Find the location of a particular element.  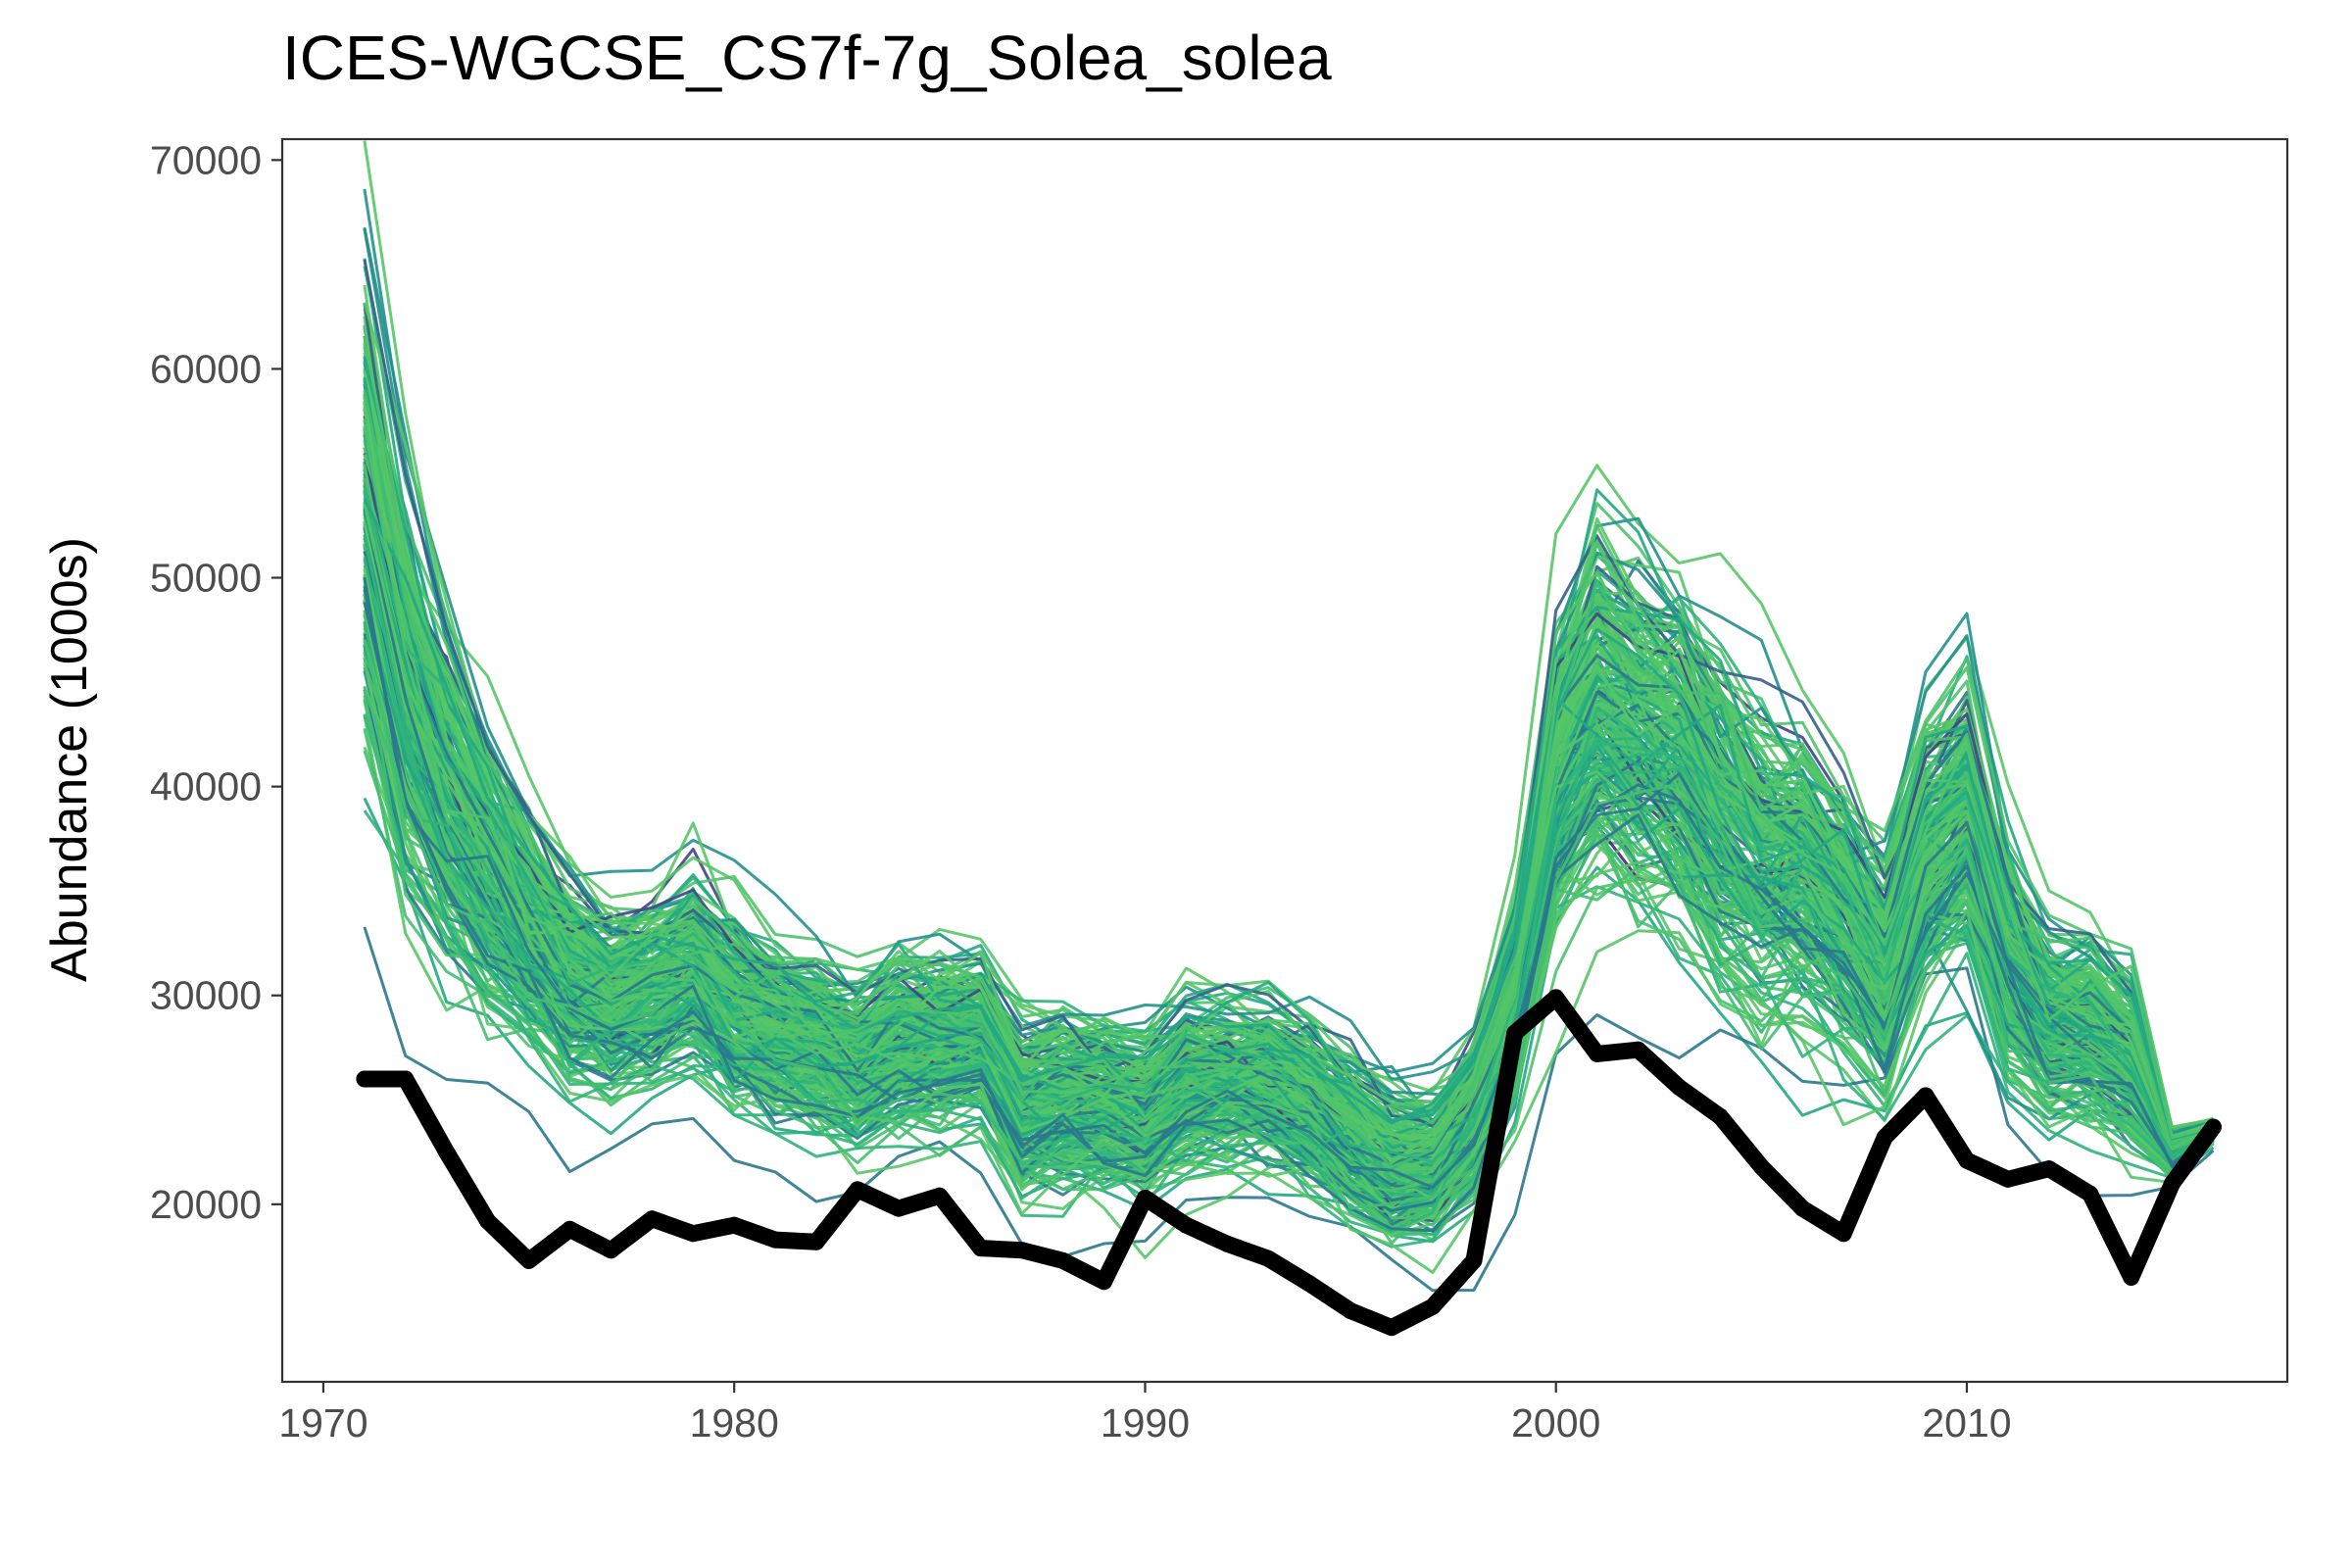

x-tick-label: 1970 is located at coordinates (323, 1423).